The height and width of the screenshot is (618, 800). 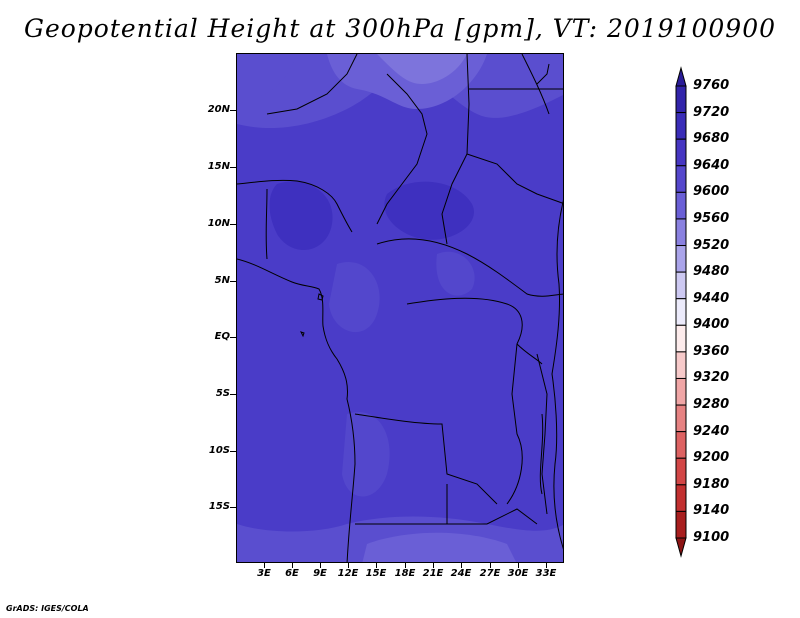 I want to click on border-lake-tanganyika, so click(x=541, y=454).